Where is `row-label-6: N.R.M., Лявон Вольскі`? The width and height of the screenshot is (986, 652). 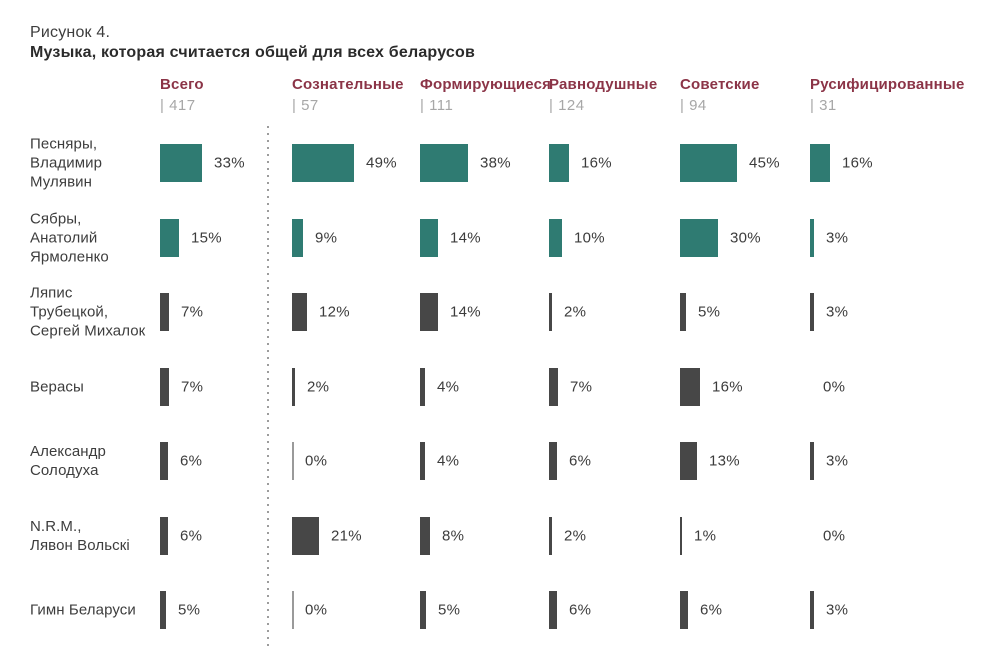
row-label-6: N.R.M., Лявон Вольскі is located at coordinates (80, 536).